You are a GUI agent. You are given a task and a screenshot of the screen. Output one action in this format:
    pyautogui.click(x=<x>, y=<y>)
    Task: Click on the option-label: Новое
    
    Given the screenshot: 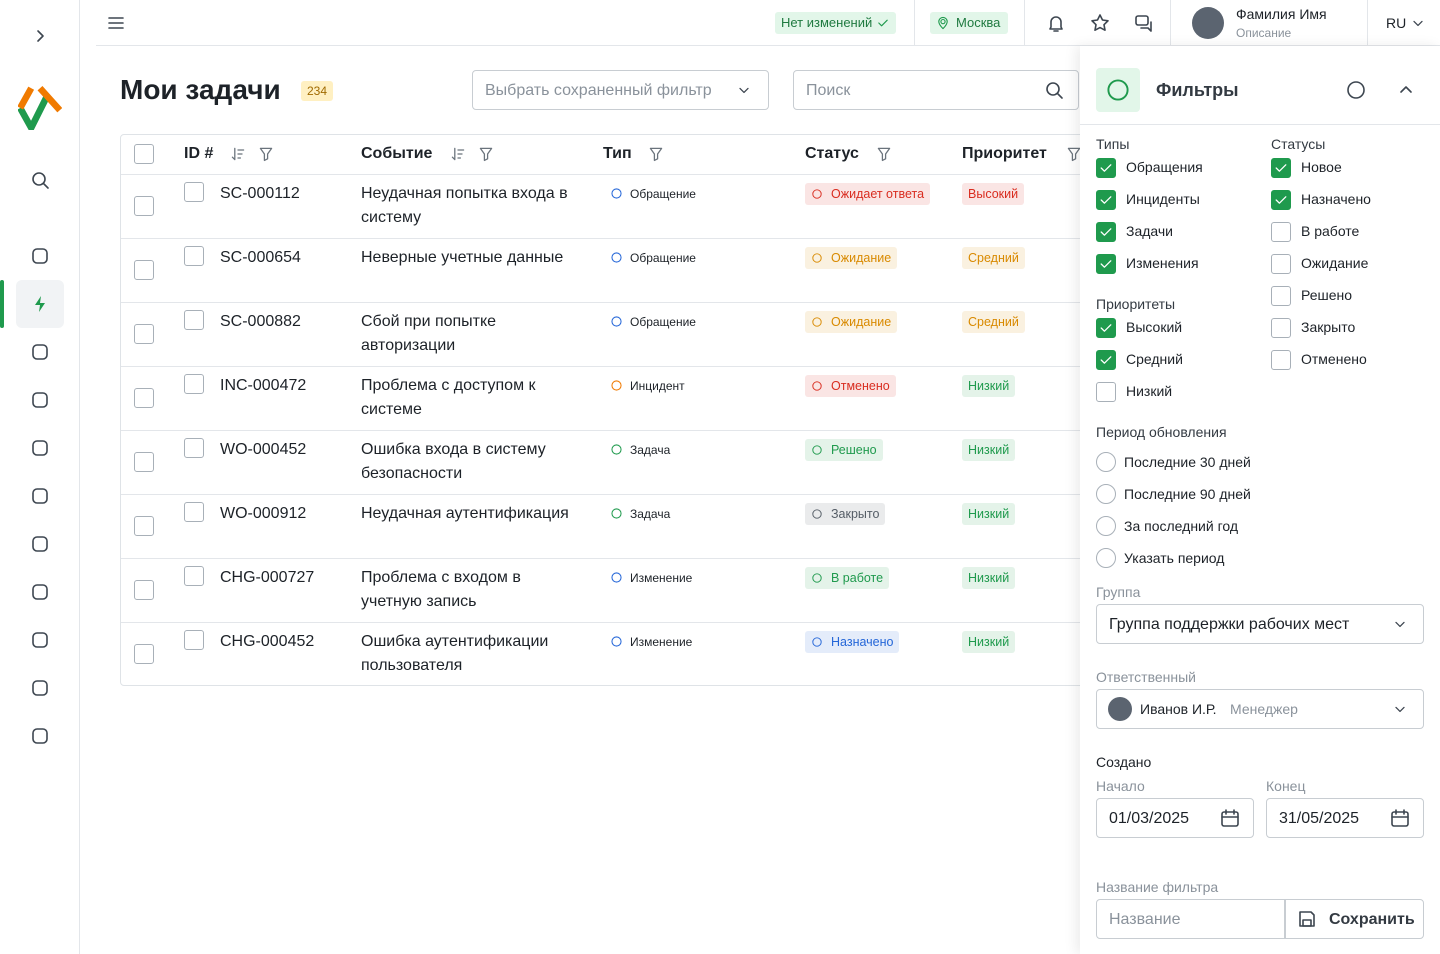 What is the action you would take?
    pyautogui.click(x=1321, y=167)
    